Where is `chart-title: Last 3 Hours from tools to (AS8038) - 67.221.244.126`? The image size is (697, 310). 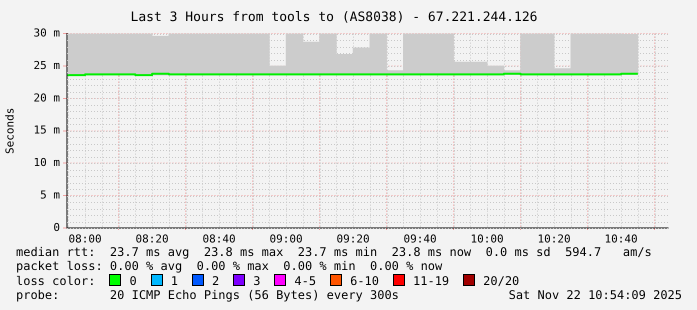
chart-title: Last 3 Hours from tools to (AS8038) - 67.221.244.126 is located at coordinates (334, 18).